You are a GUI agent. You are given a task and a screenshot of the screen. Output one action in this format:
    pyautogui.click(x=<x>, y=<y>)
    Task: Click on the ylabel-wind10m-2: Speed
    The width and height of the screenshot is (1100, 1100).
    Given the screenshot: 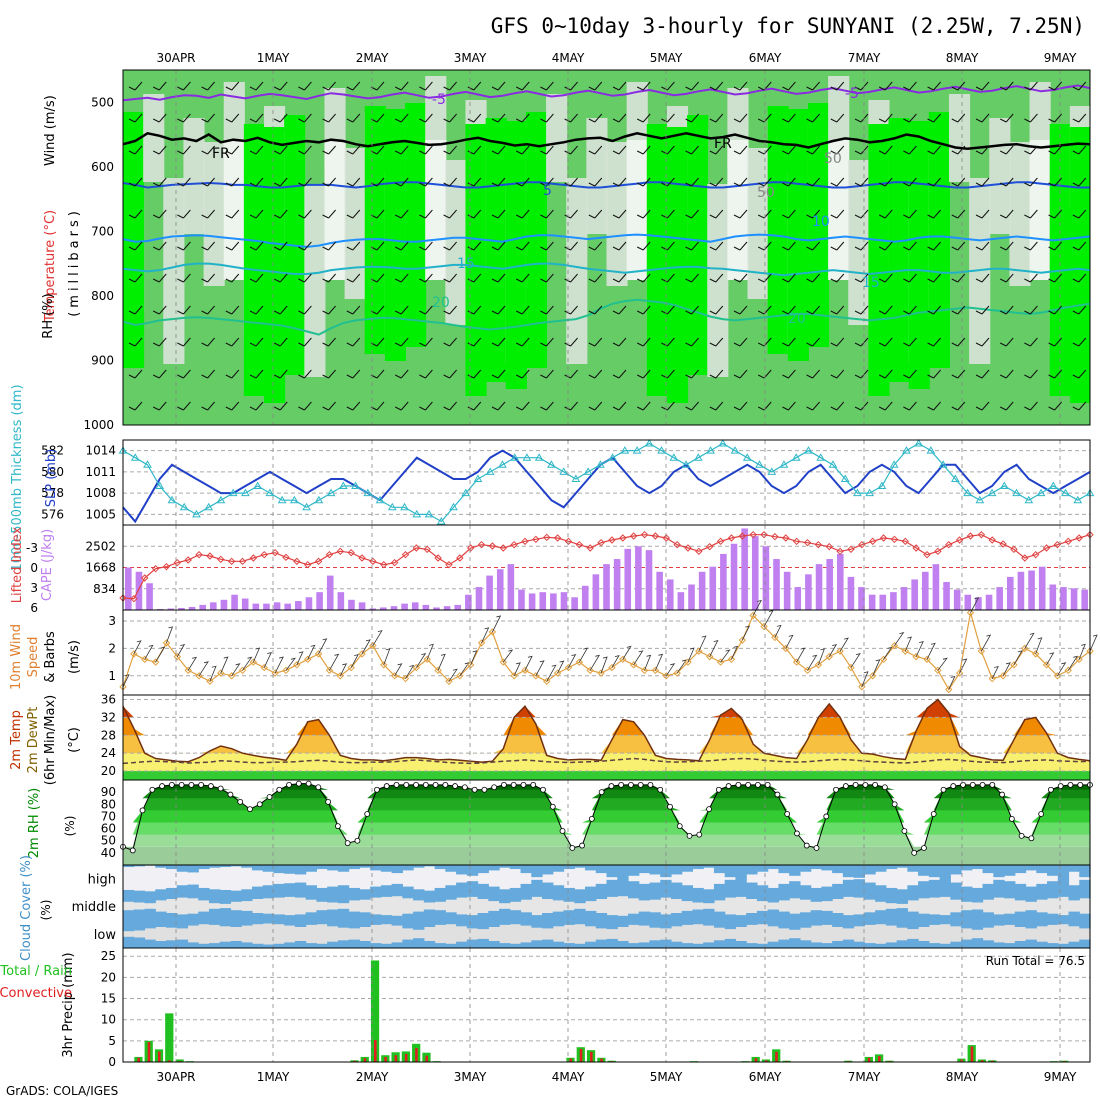 What is the action you would take?
    pyautogui.click(x=33, y=657)
    